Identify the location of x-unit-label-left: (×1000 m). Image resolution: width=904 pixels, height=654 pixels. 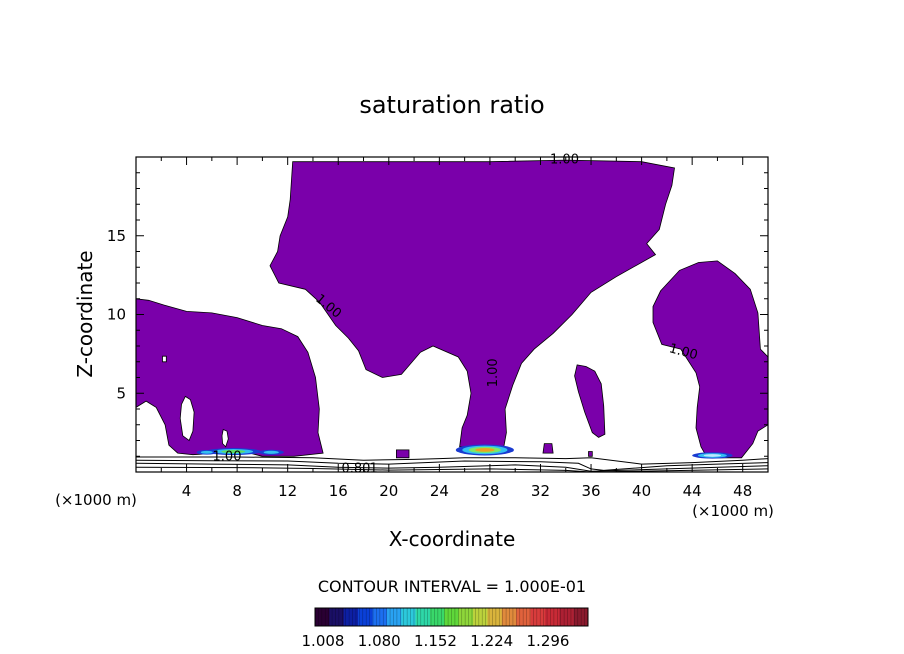
(96, 500).